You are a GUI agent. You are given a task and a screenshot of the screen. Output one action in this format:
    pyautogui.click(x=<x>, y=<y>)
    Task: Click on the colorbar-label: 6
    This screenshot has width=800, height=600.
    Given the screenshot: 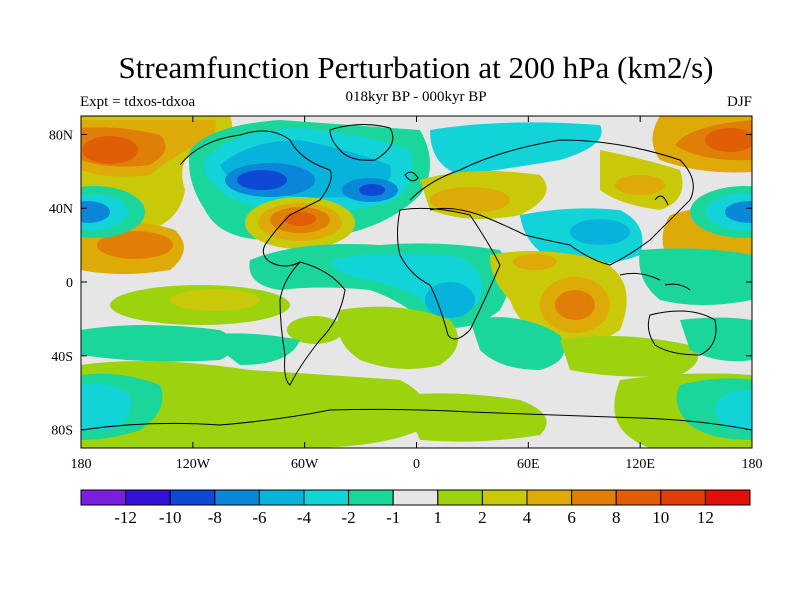 What is the action you would take?
    pyautogui.click(x=571, y=517)
    